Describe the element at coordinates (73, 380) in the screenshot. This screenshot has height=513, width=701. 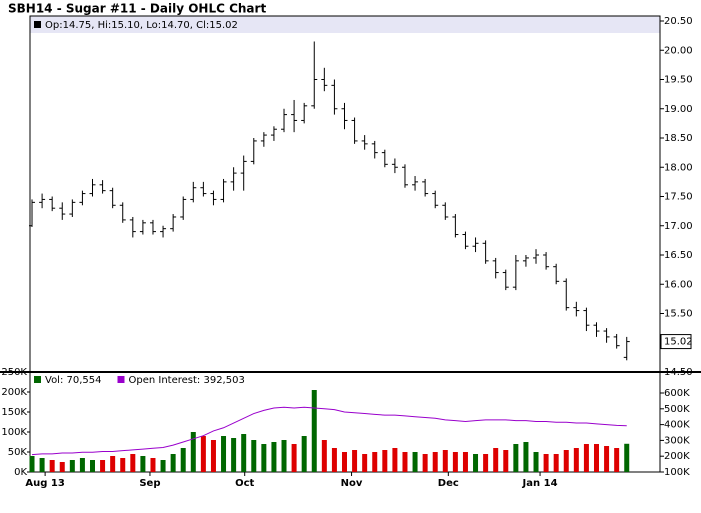
I see `legend-label: Vol: 70,554` at that location.